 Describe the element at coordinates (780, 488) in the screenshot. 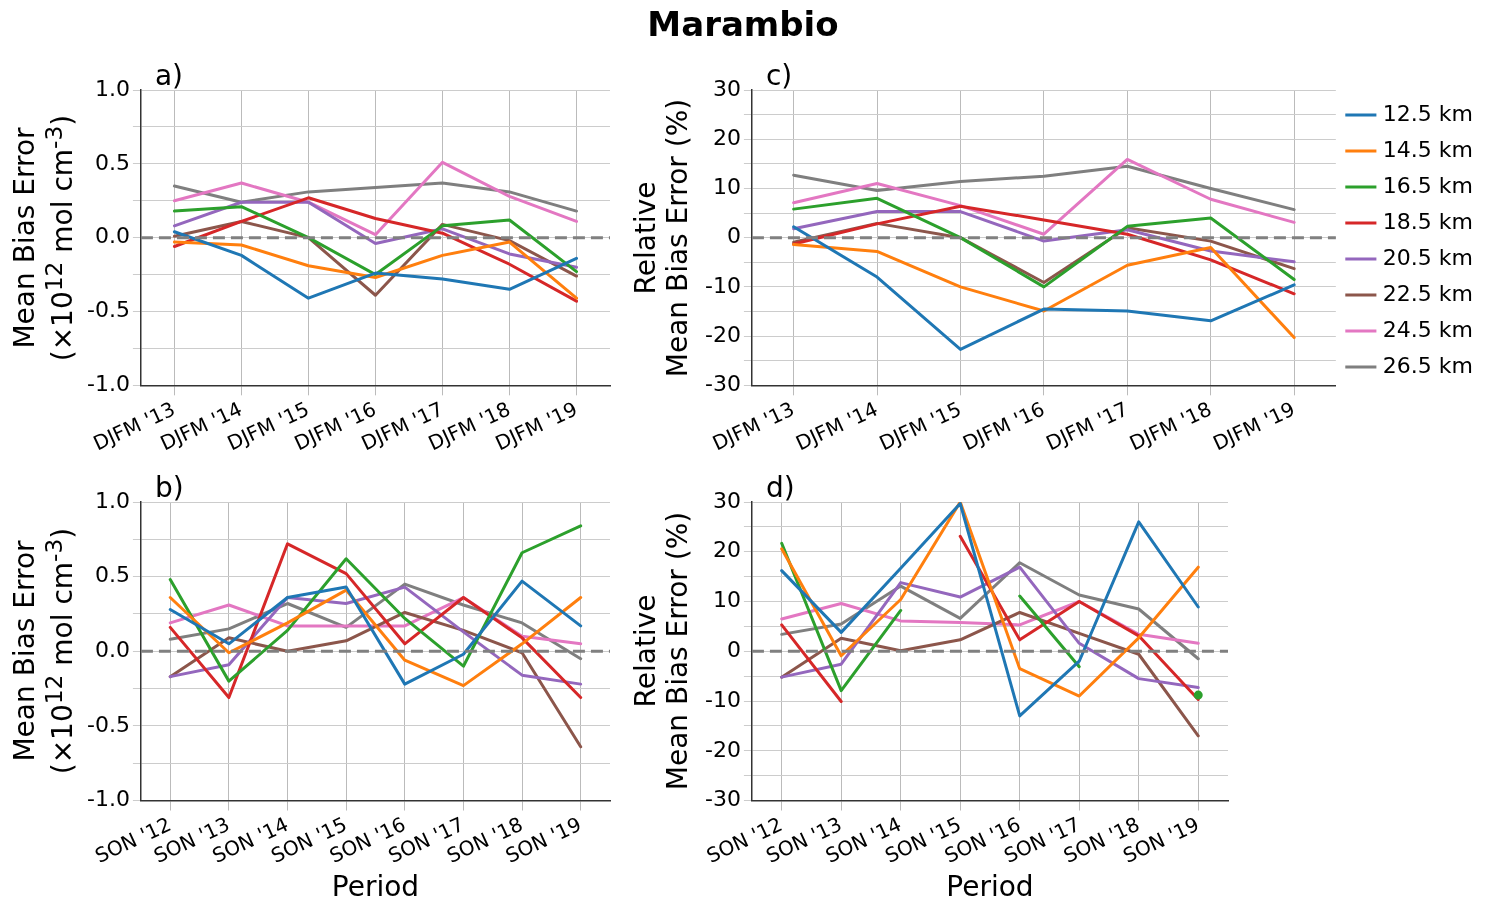

I see `annotation: d)` at that location.